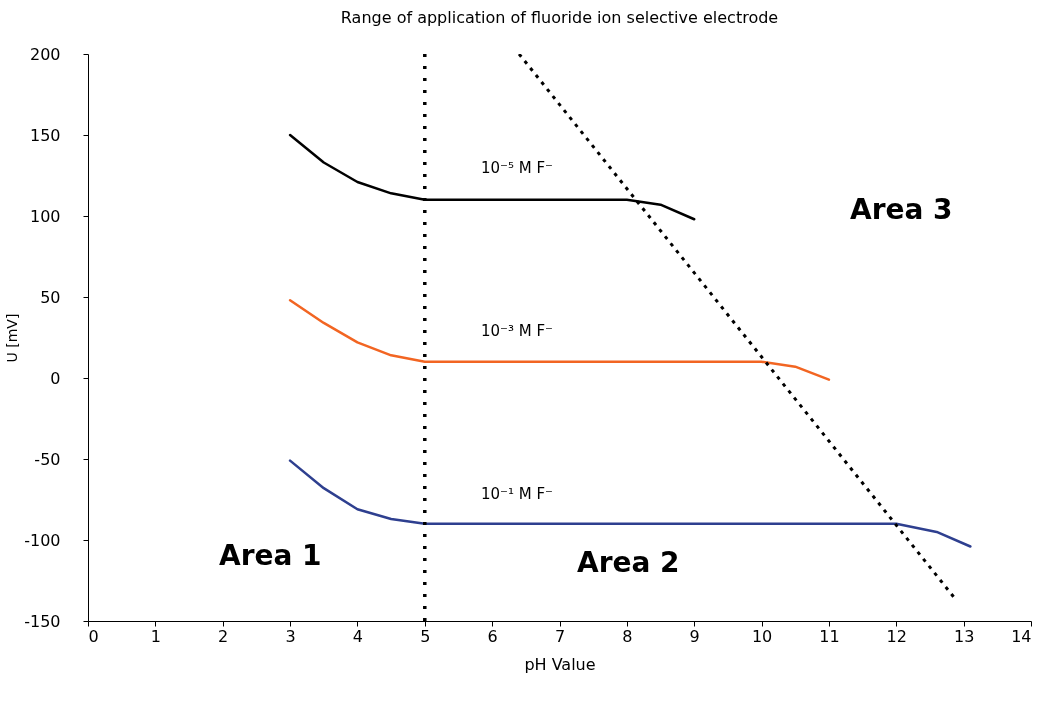  I want to click on x-tick-label: 10, so click(762, 636).